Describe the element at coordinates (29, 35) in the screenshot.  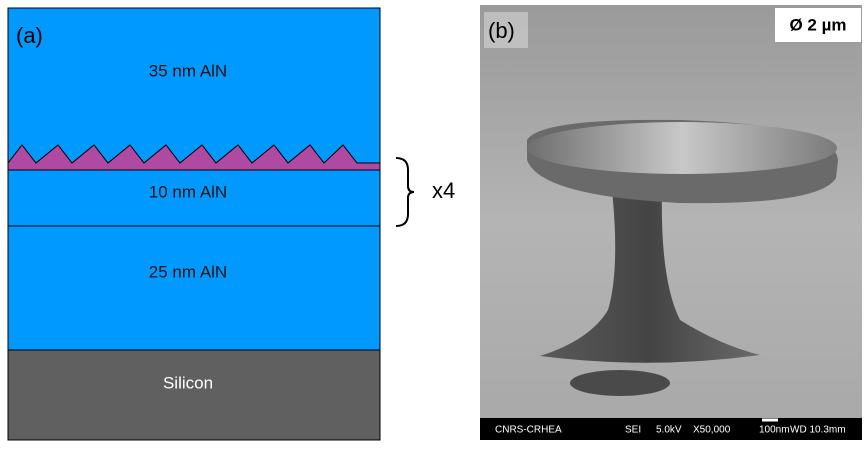
I see `panel-label: (a)` at that location.